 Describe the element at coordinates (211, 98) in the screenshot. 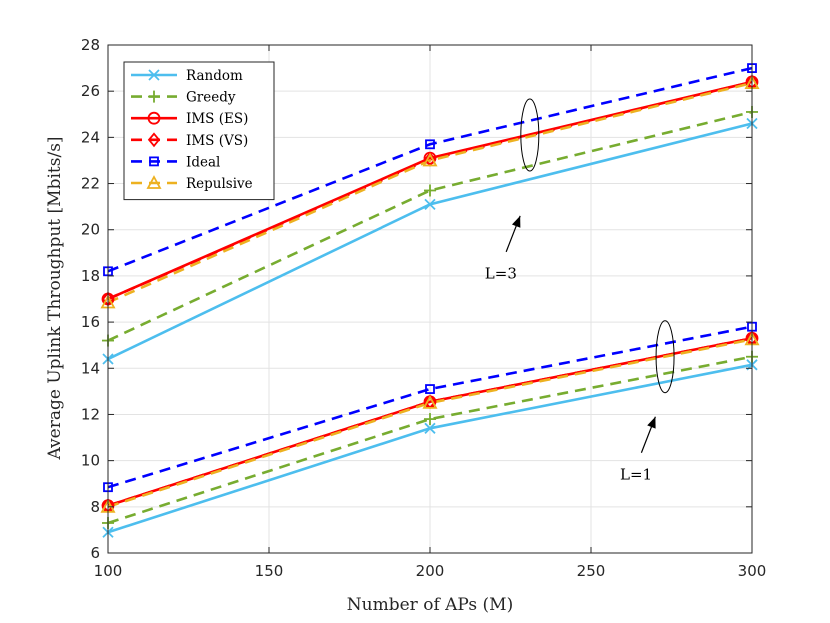

I see `legend-label: Greedy` at that location.